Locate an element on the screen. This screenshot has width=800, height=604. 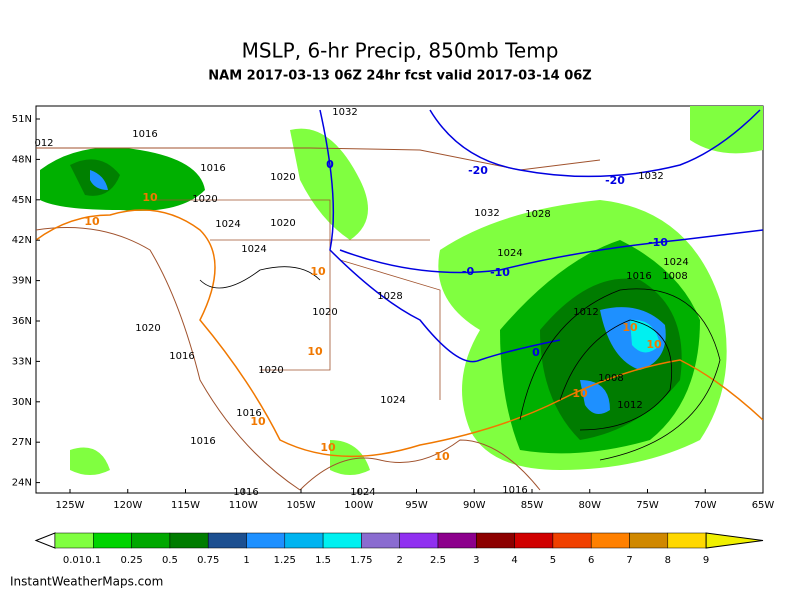
lon-label: 120W is located at coordinates (127, 505).